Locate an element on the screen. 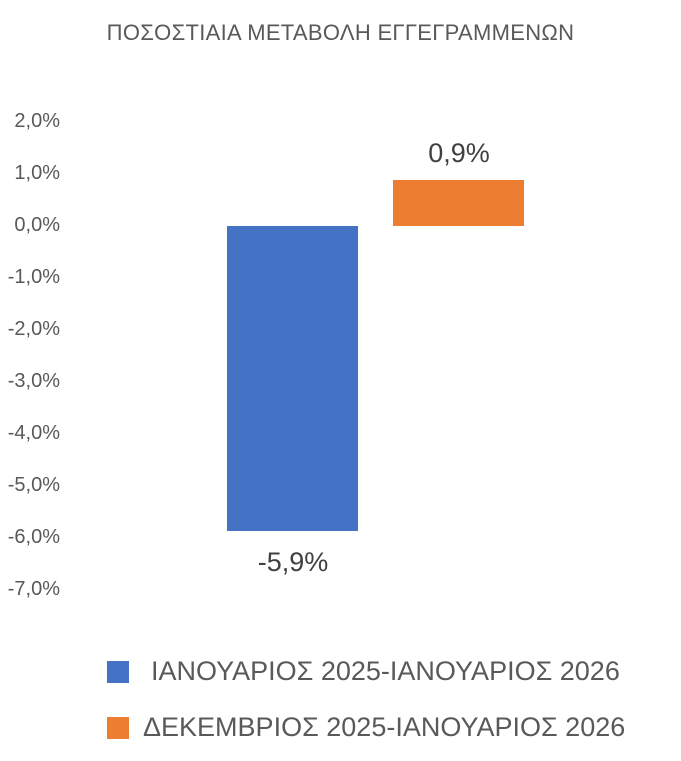 This screenshot has height=761, width=681. bar-jan2025-jan2026 is located at coordinates (292, 378).